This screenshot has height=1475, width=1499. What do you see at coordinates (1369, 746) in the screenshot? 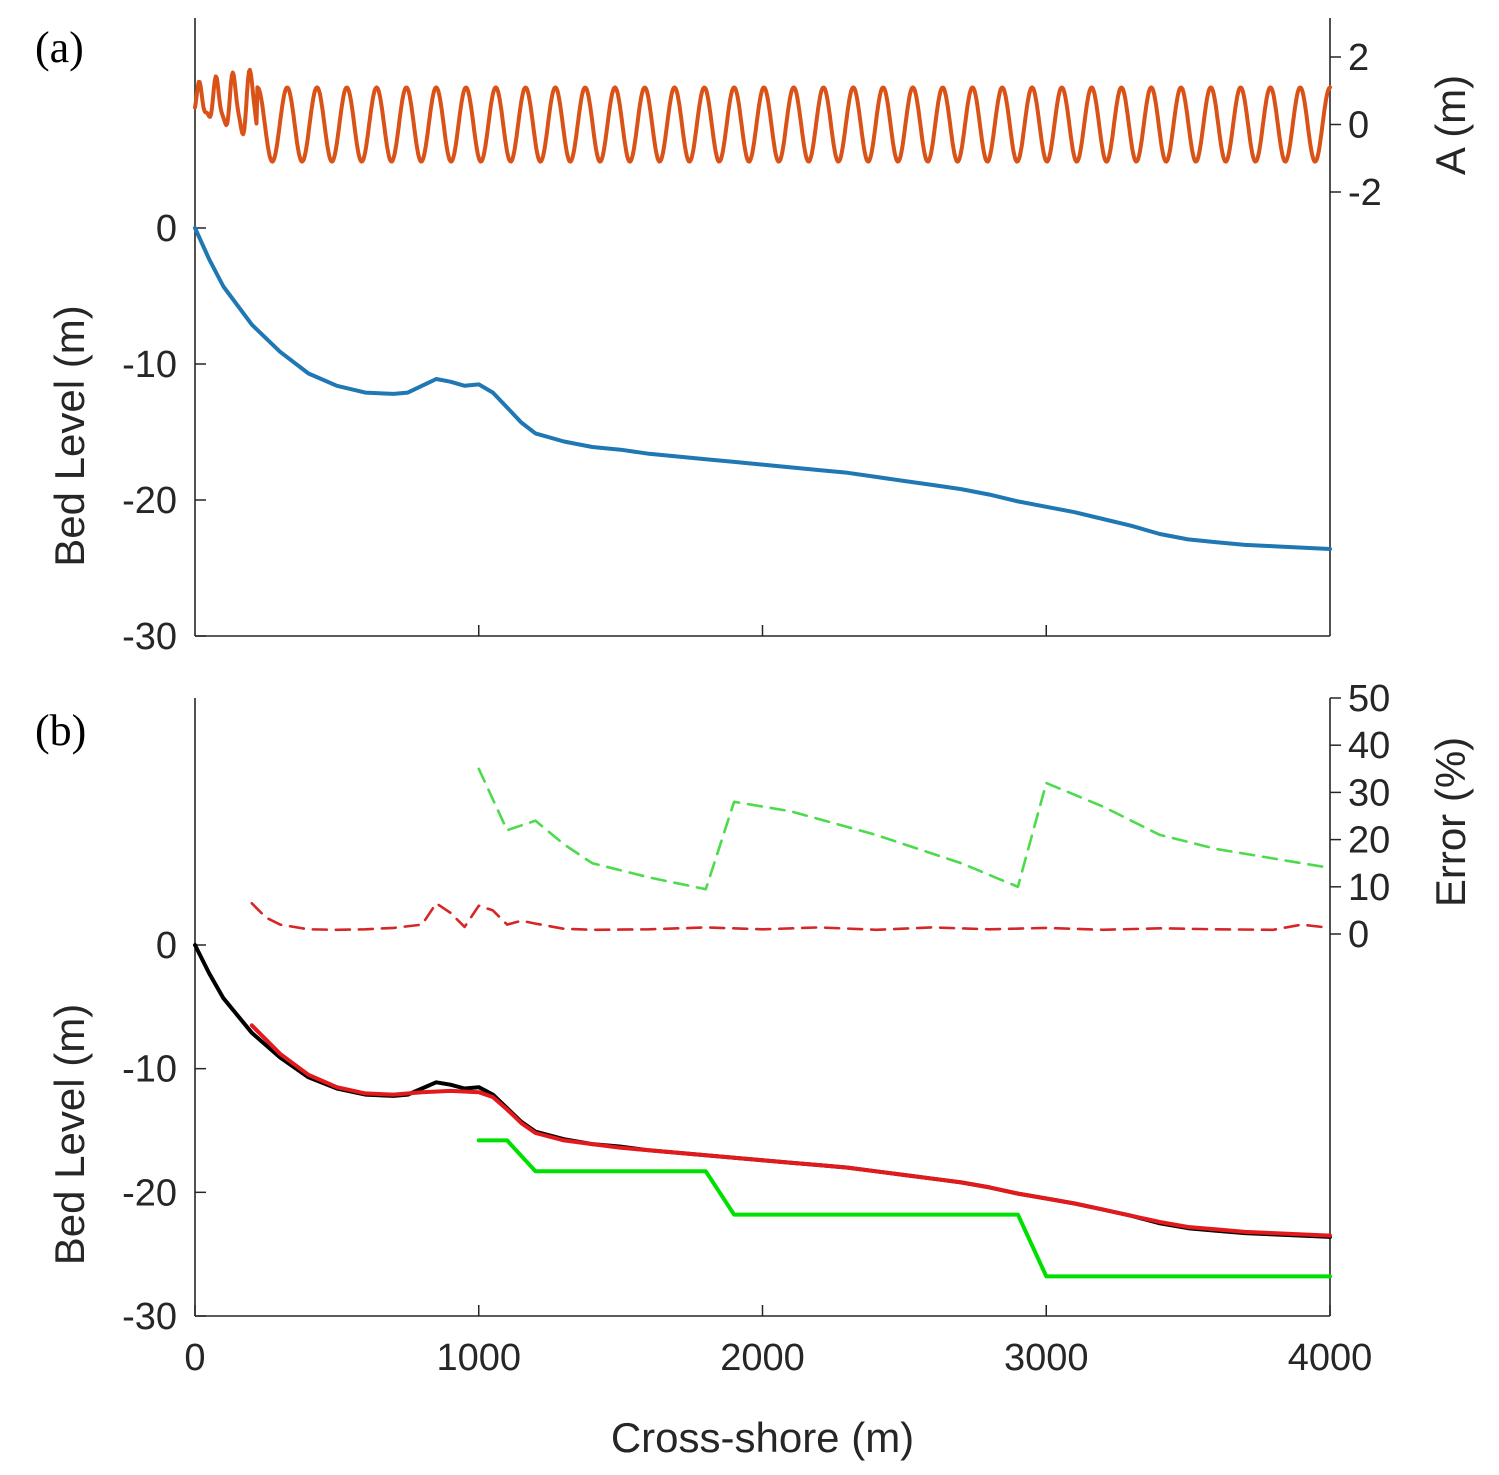
I see `y2-tick-label: 40` at bounding box center [1369, 746].